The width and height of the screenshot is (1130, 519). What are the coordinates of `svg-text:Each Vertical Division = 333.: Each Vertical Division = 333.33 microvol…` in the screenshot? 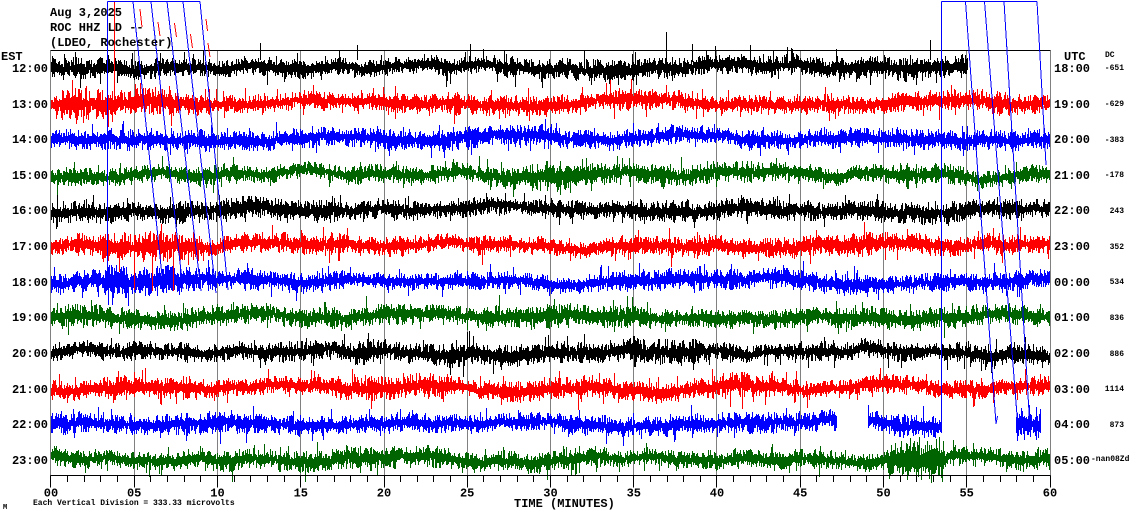 It's located at (134, 503).